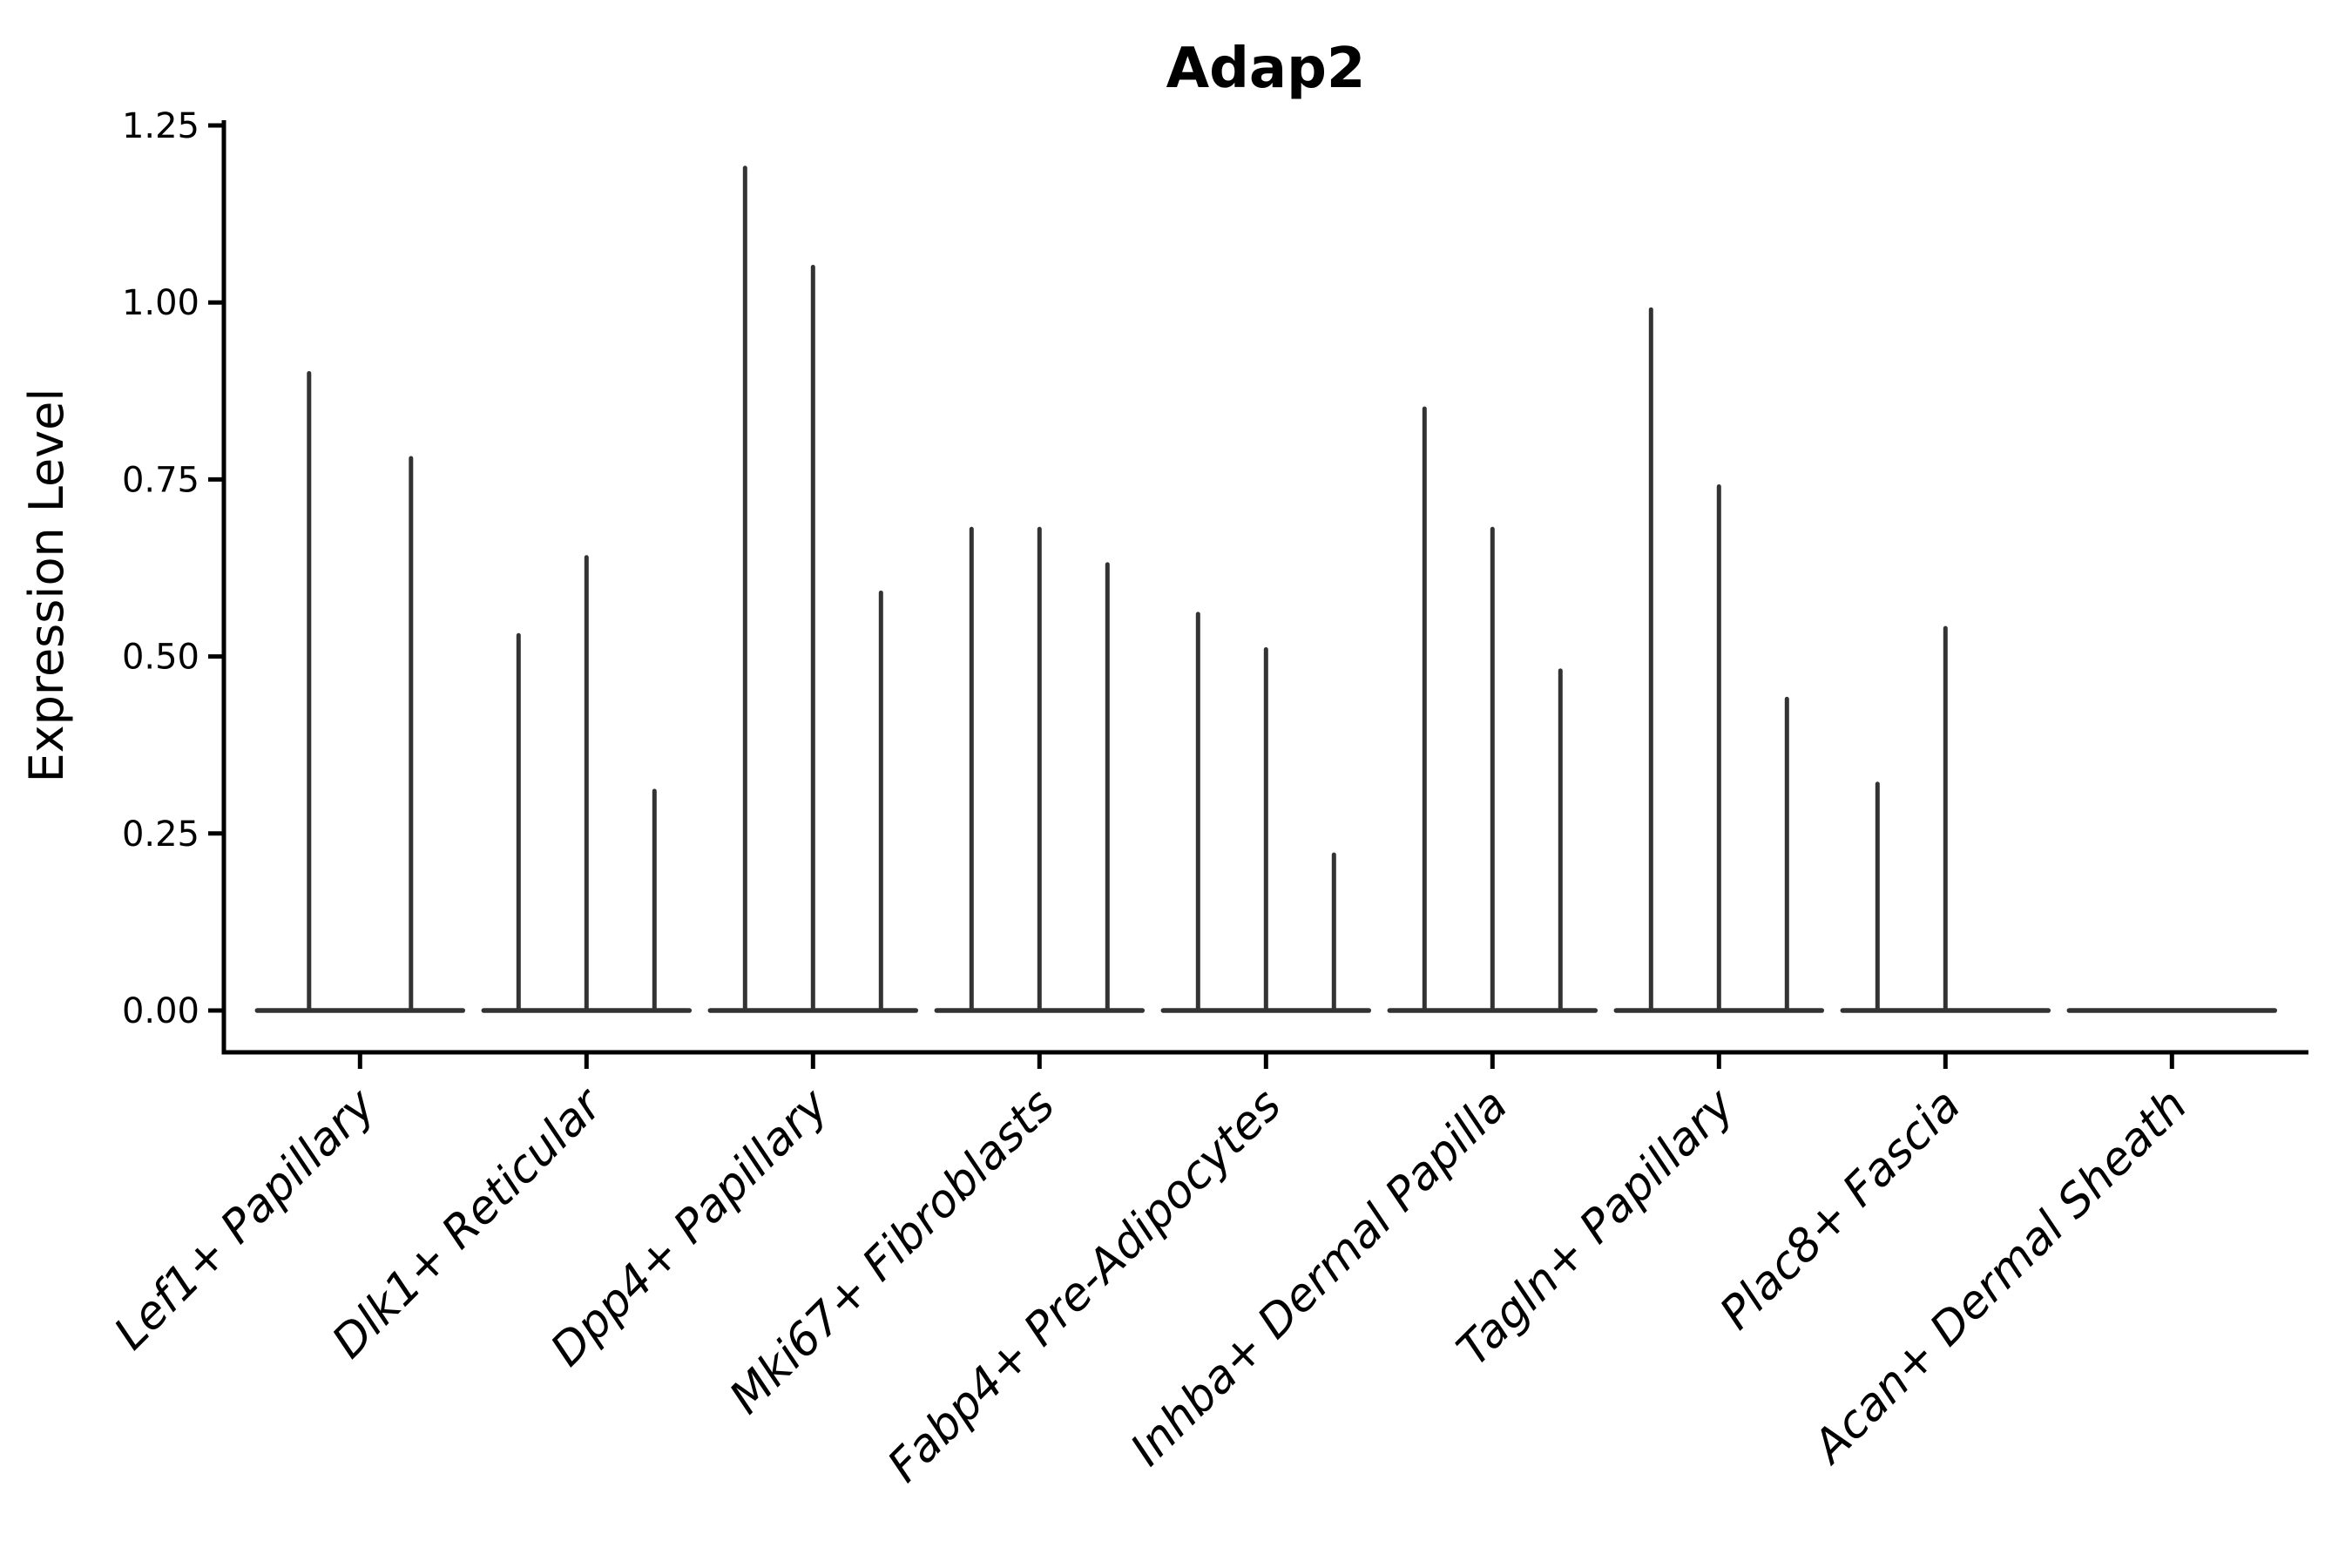  Describe the element at coordinates (1840, 1209) in the screenshot. I see `x-tick-label: Plac8+ Fascia` at that location.